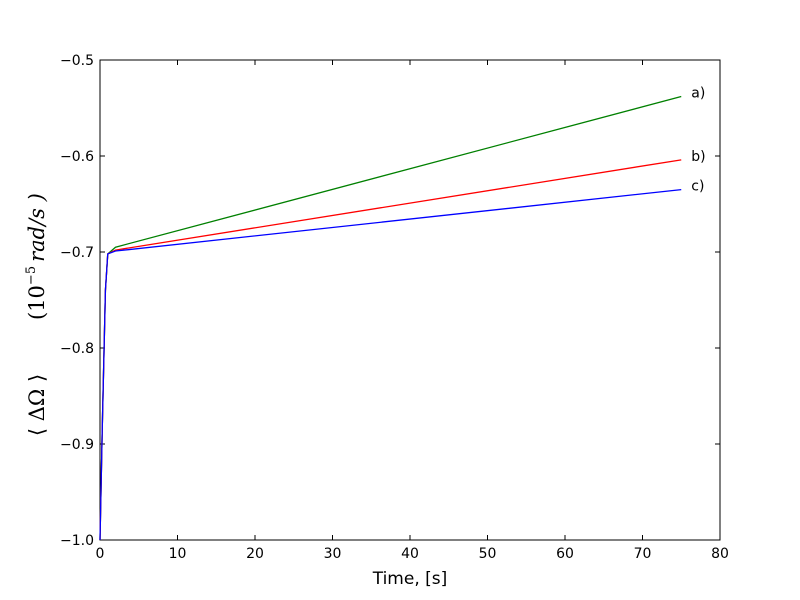 This screenshot has width=800, height=600. Describe the element at coordinates (77, 349) in the screenshot. I see `y-tick-label: −0.8` at that location.